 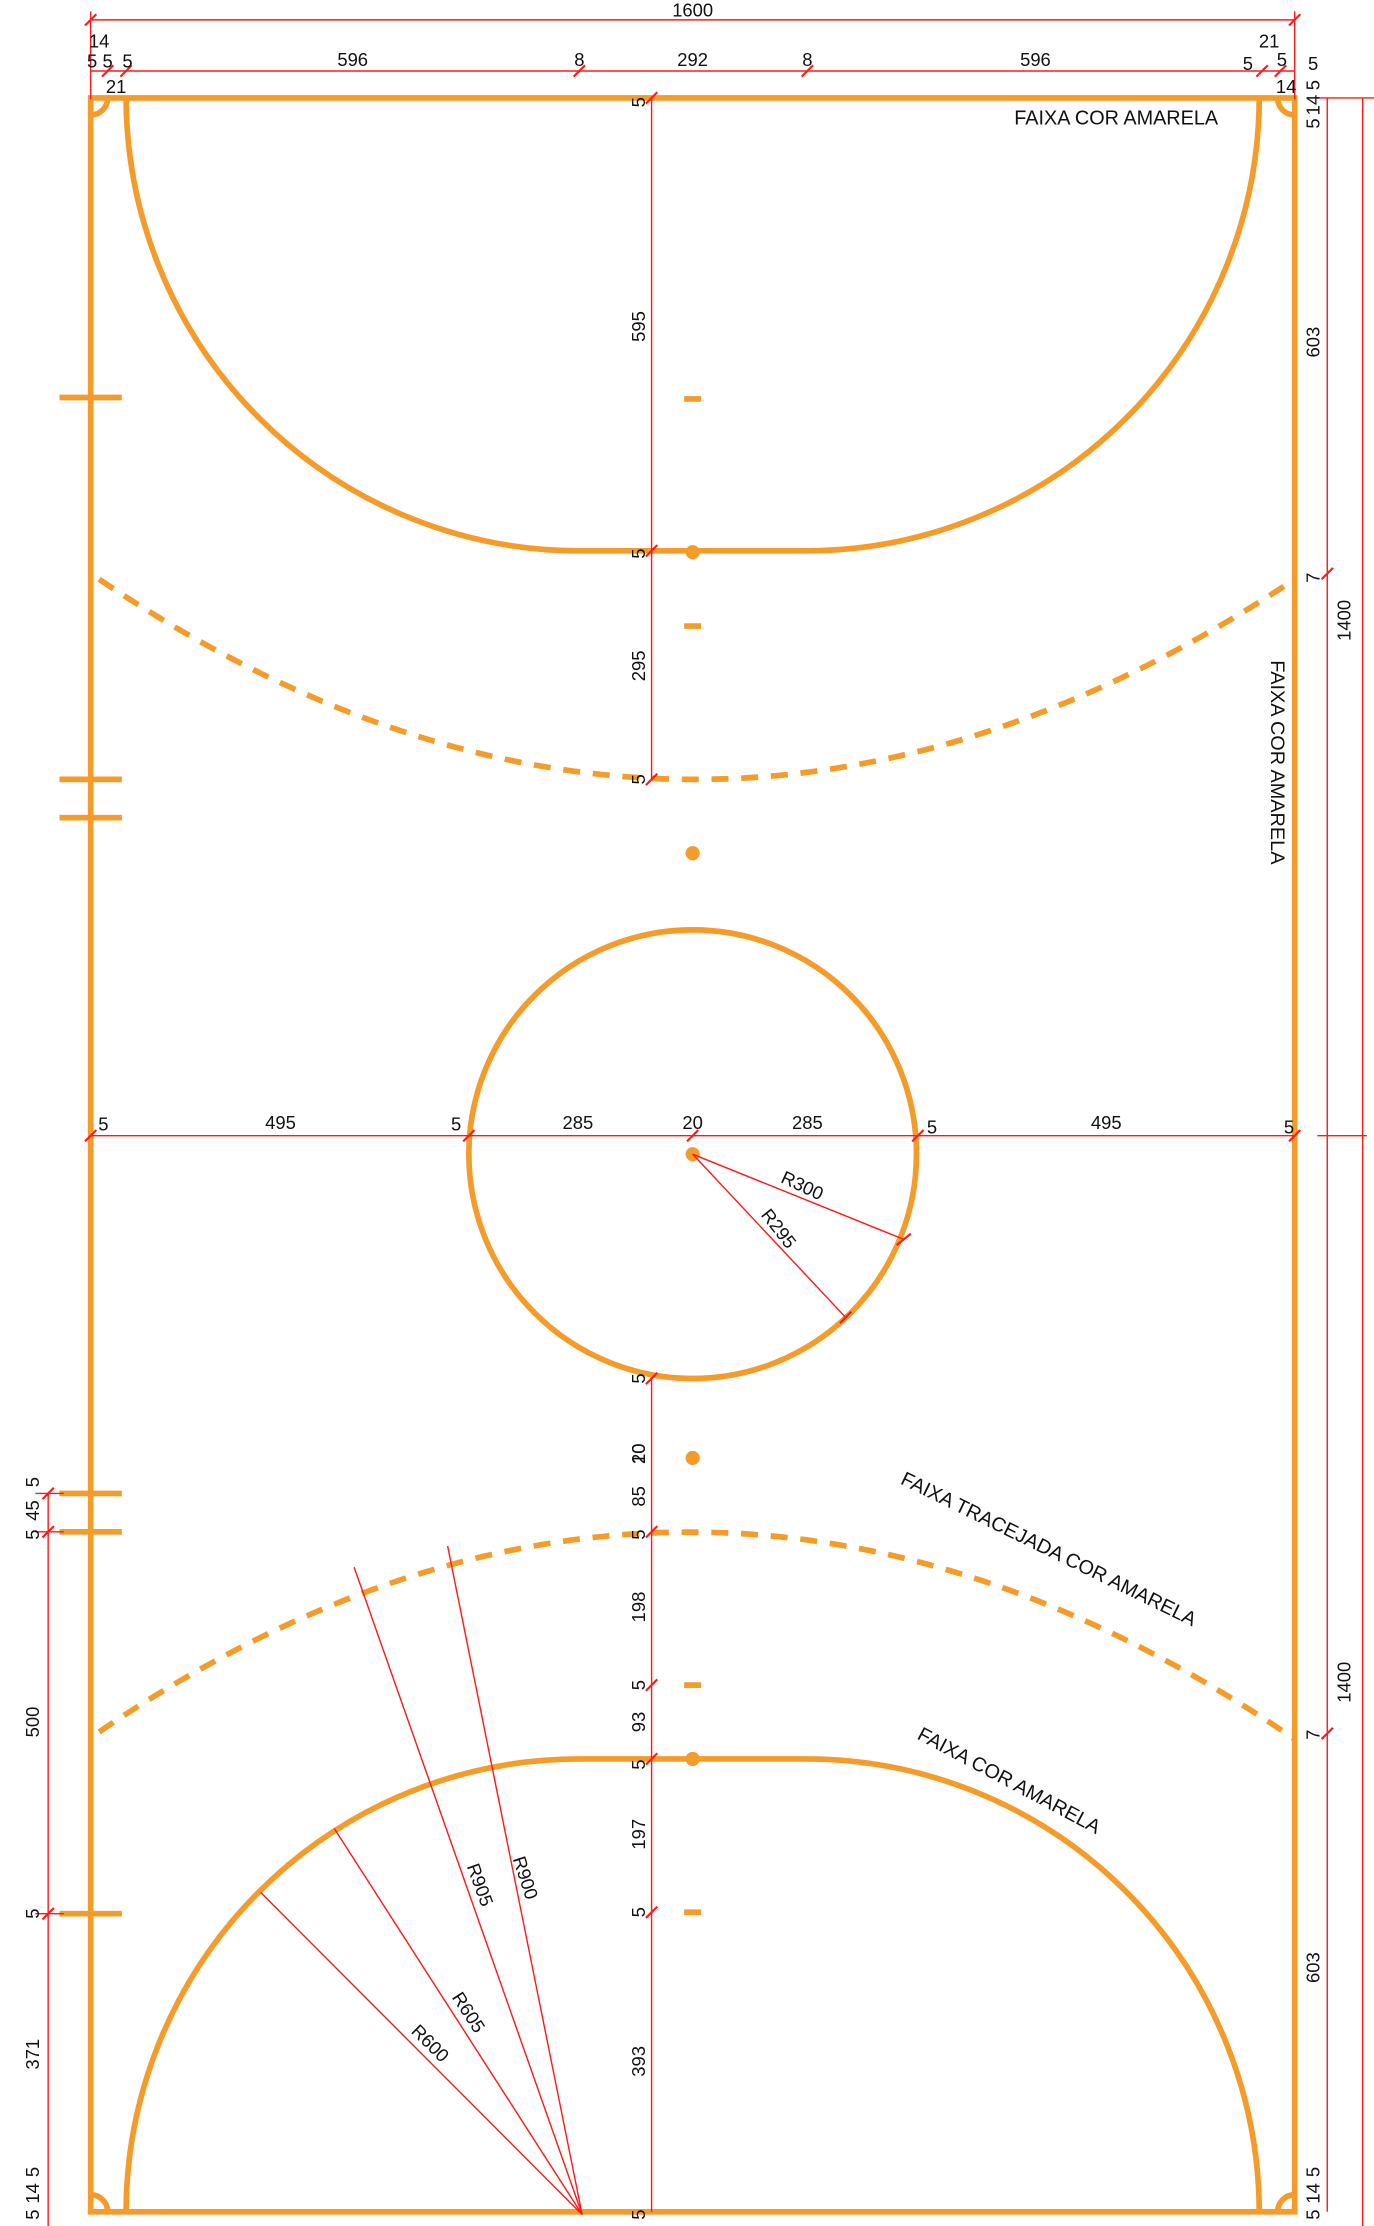 What do you see at coordinates (692, 10) in the screenshot?
I see `dimension-label: 1600` at bounding box center [692, 10].